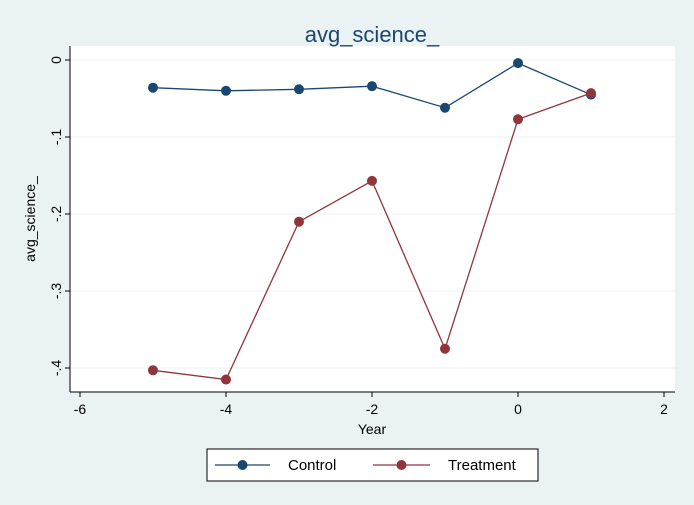 This screenshot has width=694, height=505. I want to click on x-tick-label: -2, so click(372, 409).